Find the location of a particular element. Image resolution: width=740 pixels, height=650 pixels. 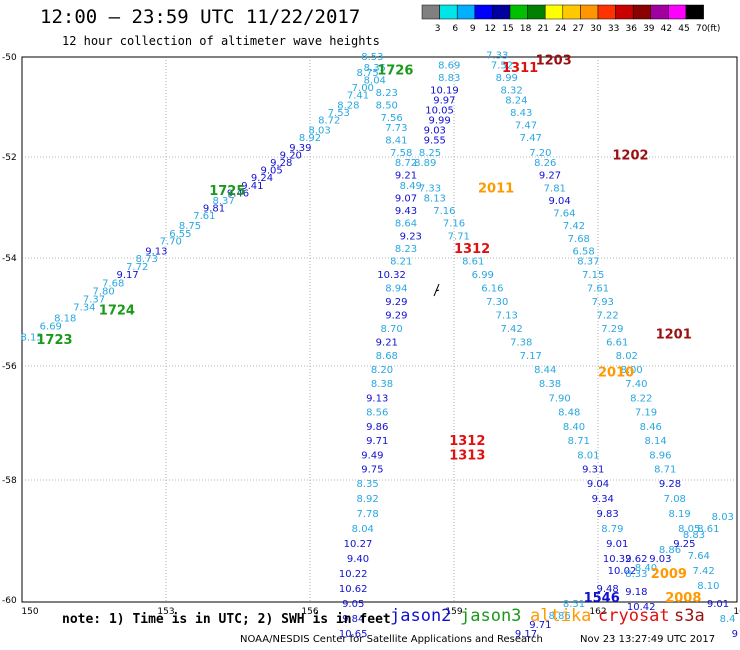

wave-height-value: 8.72 is located at coordinates (329, 121).